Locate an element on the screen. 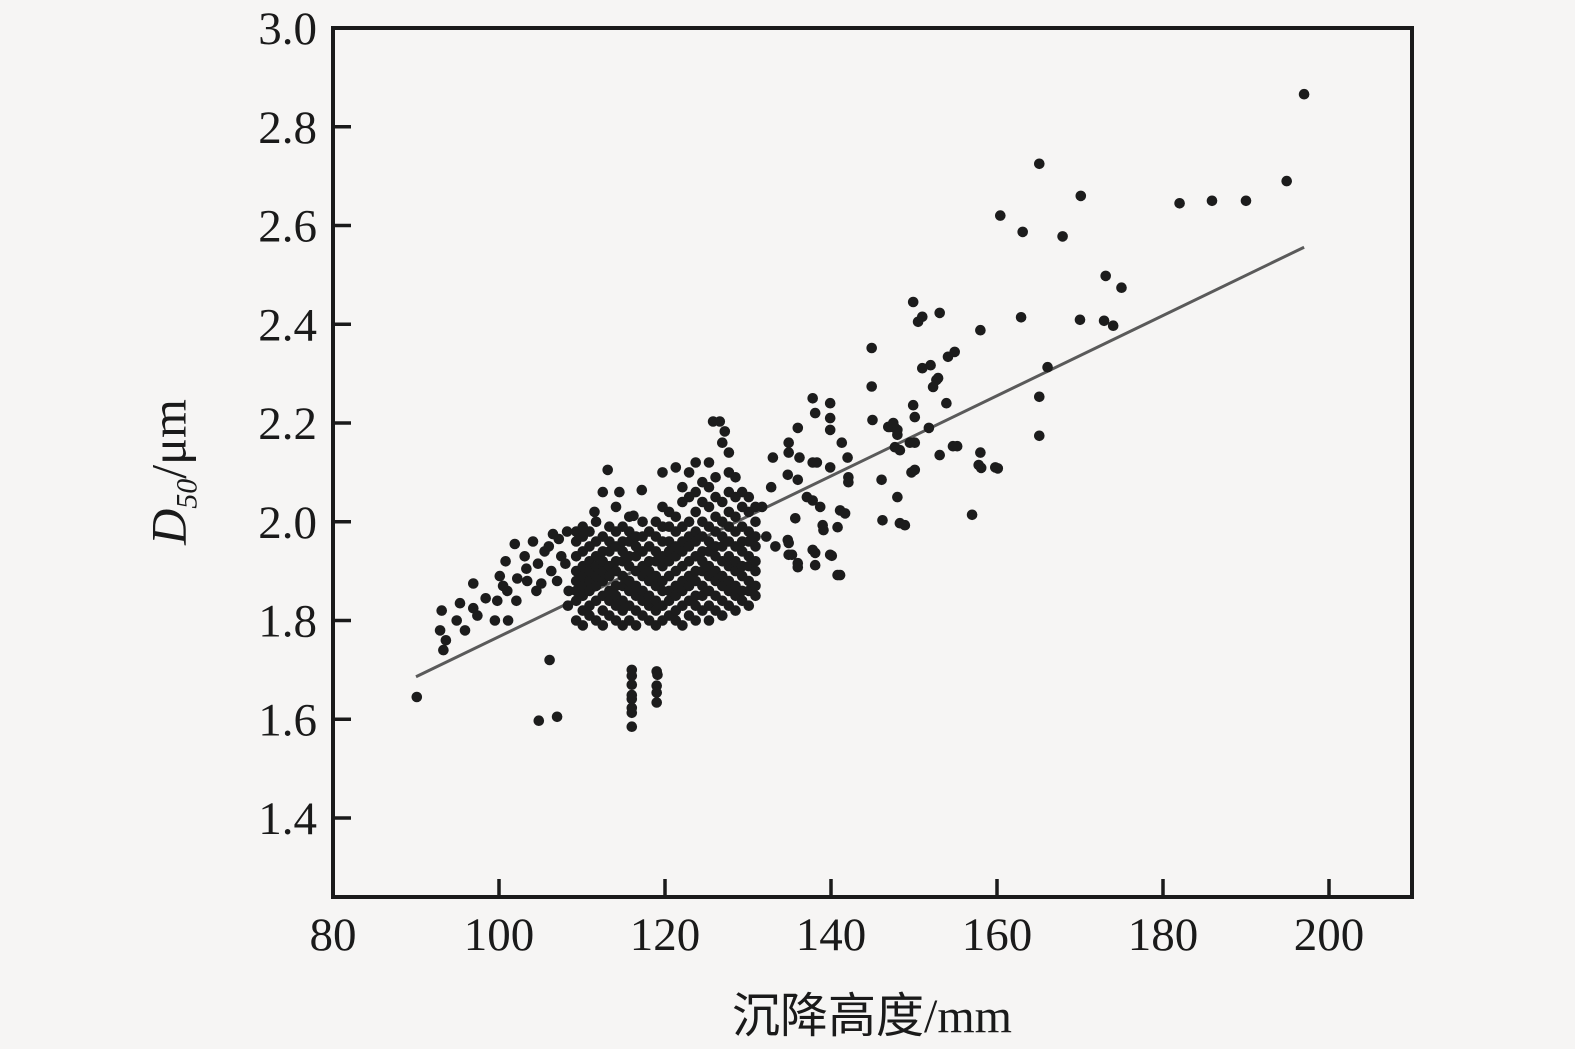 This screenshot has height=1049, width=1575. y-tick-label: 1.6 is located at coordinates (287, 720).